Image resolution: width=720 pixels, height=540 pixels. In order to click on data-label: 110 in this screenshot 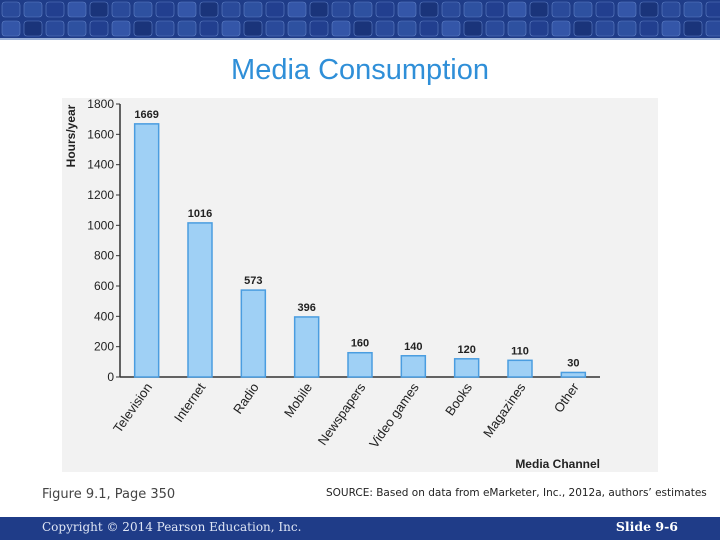, I will do `click(520, 351)`.